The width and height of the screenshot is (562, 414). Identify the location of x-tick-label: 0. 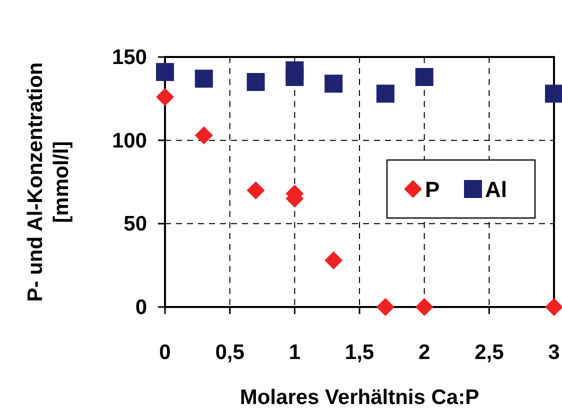
(165, 352).